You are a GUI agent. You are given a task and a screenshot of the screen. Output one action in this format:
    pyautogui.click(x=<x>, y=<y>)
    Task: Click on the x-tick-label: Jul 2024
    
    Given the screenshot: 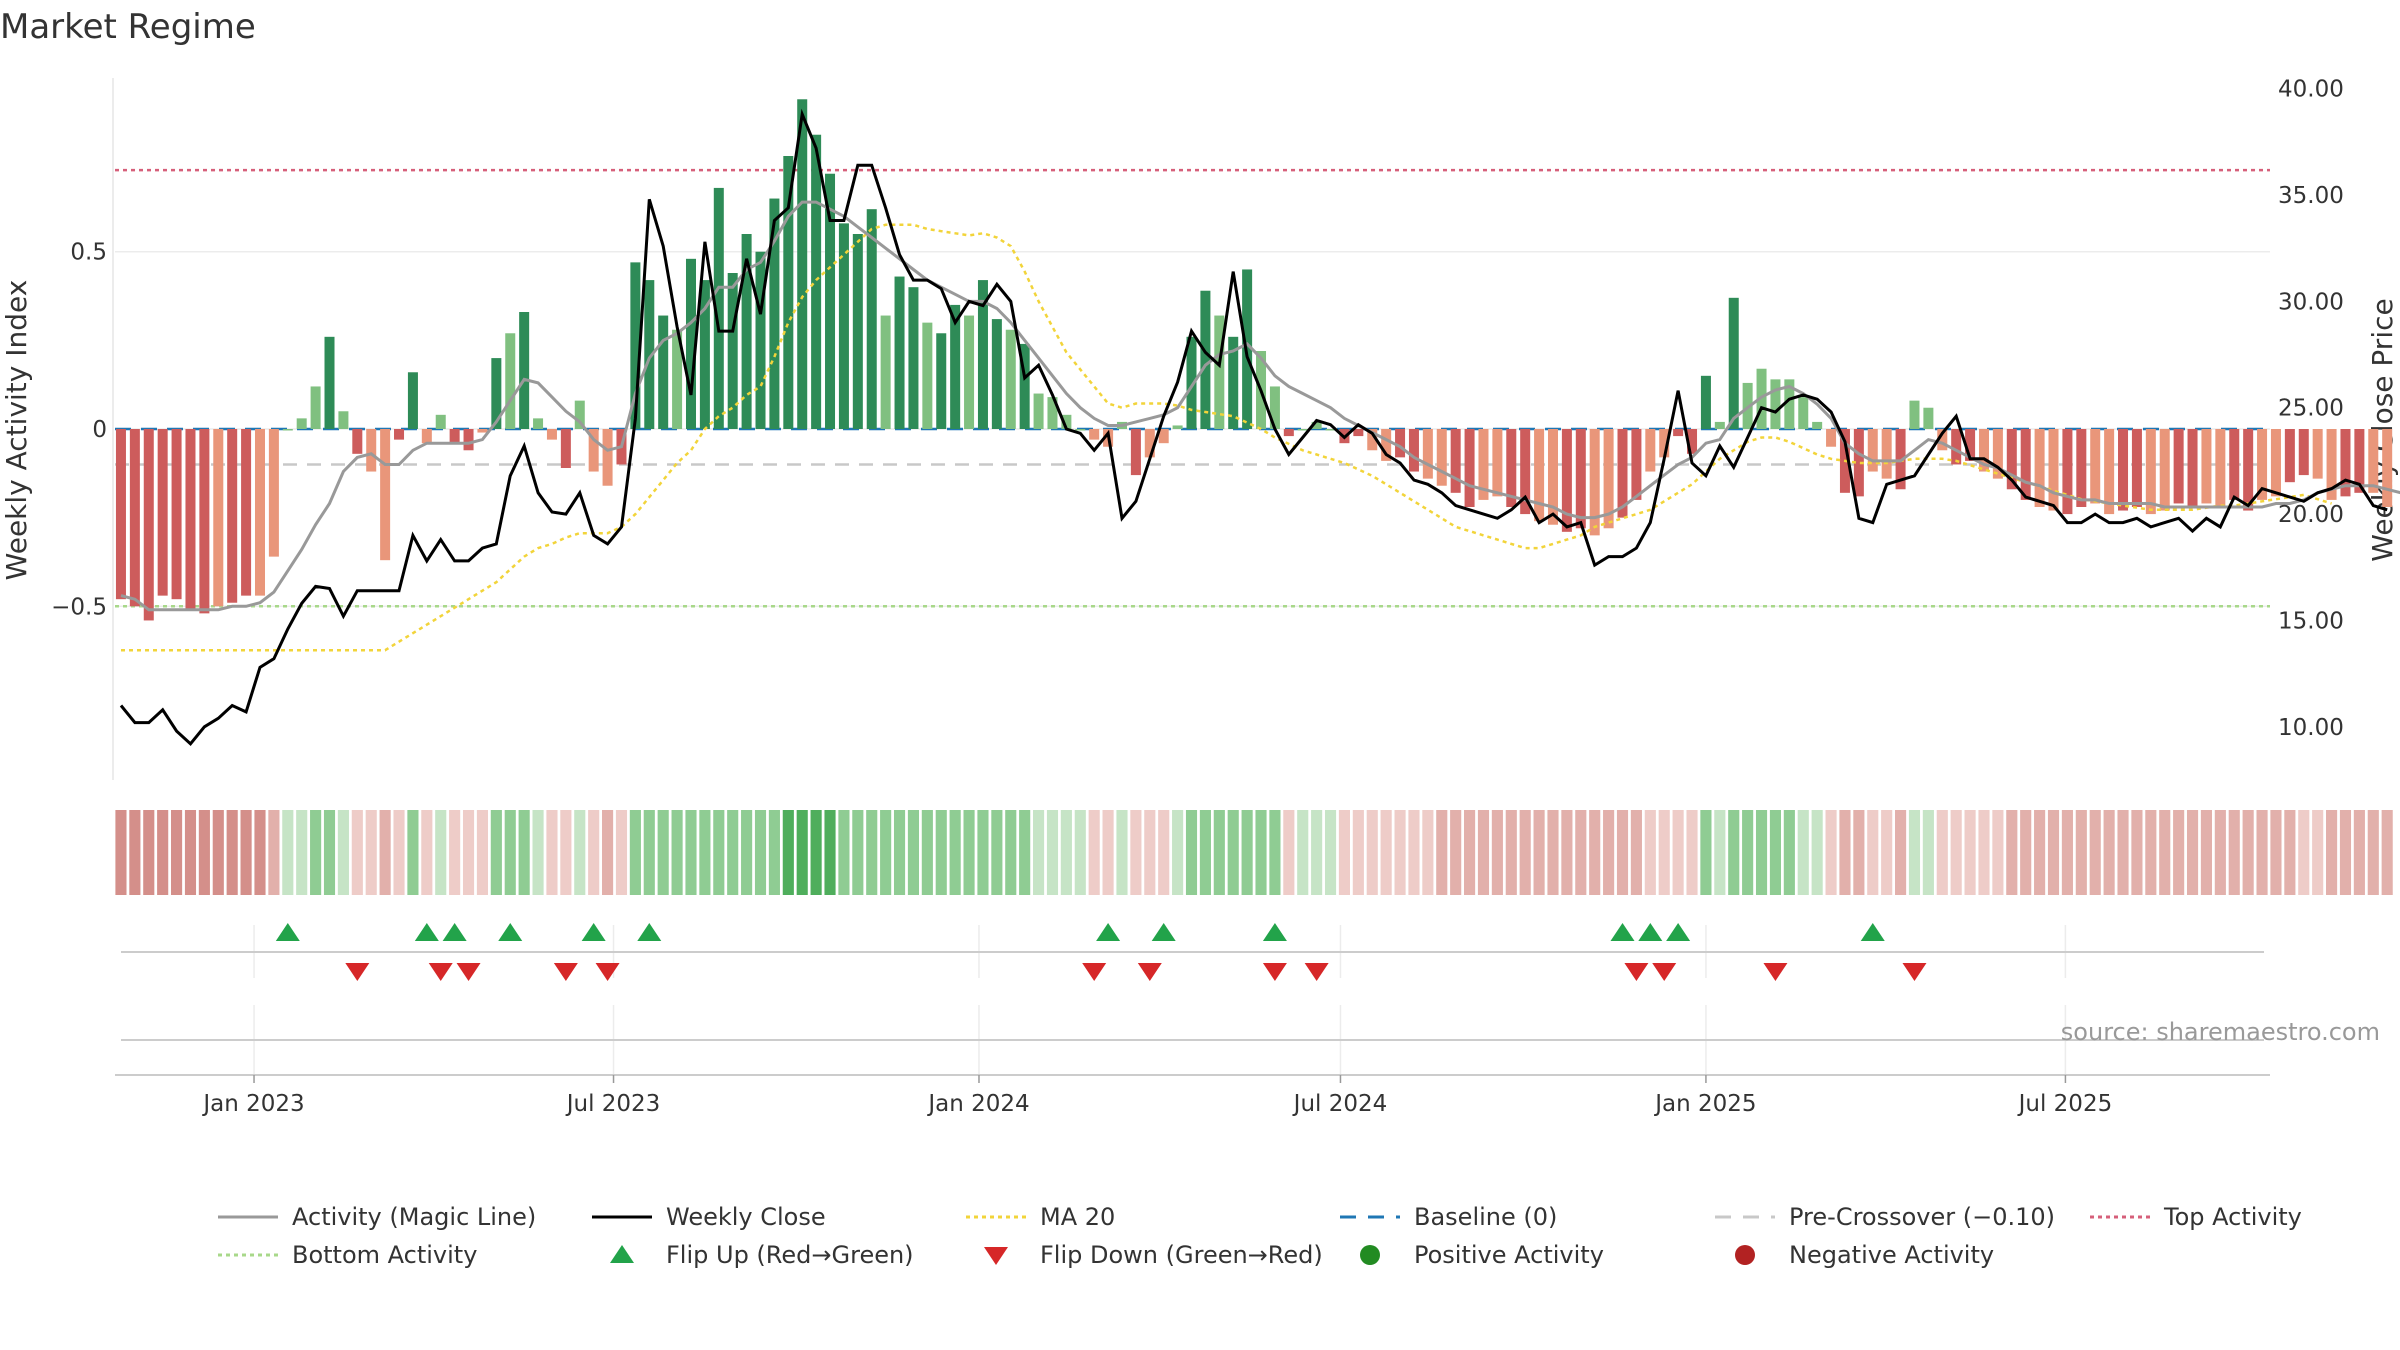 What is the action you would take?
    pyautogui.click(x=1340, y=1104)
    